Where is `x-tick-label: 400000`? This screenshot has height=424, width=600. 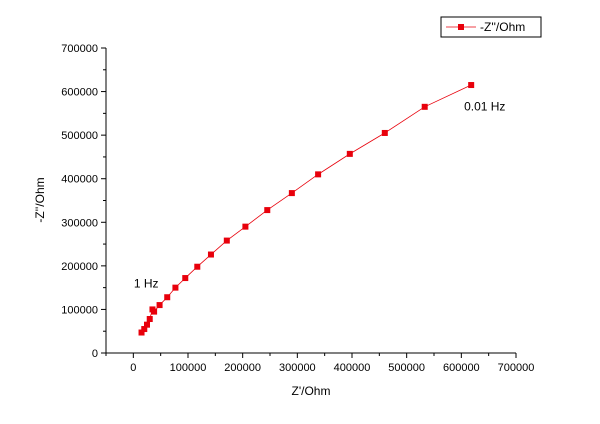
x-tick-label: 400000 is located at coordinates (352, 368).